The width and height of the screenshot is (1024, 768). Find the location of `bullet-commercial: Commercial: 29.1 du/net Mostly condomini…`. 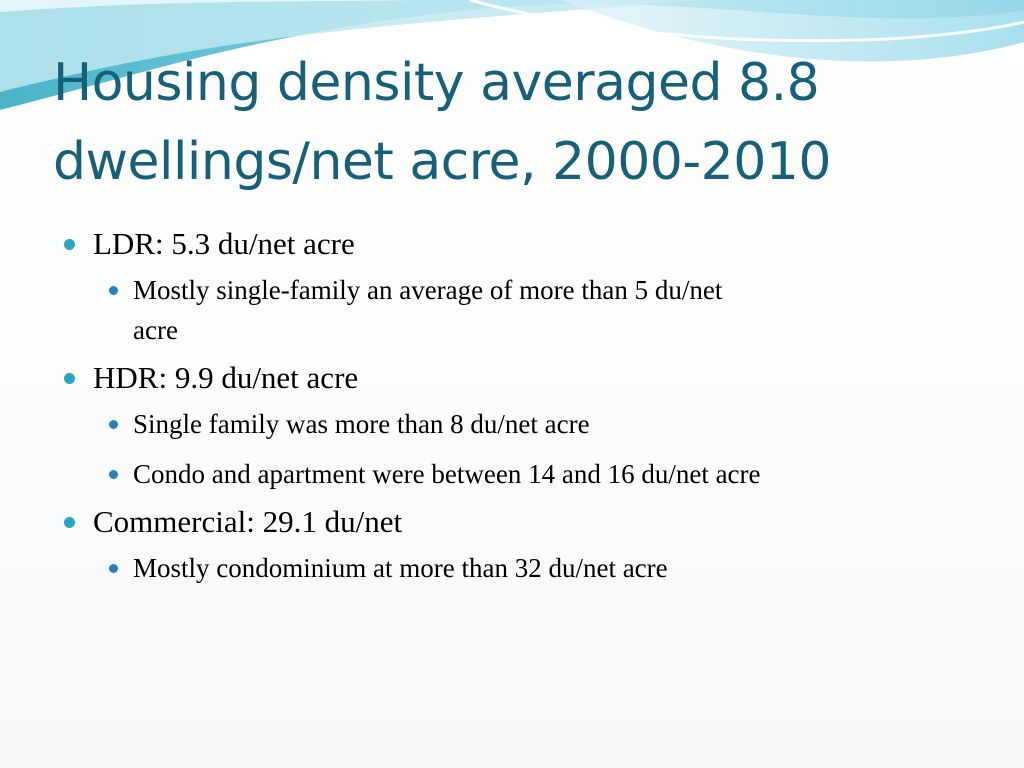

bullet-commercial: Commercial: 29.1 du/net Mostly condomini… is located at coordinates (525, 544).